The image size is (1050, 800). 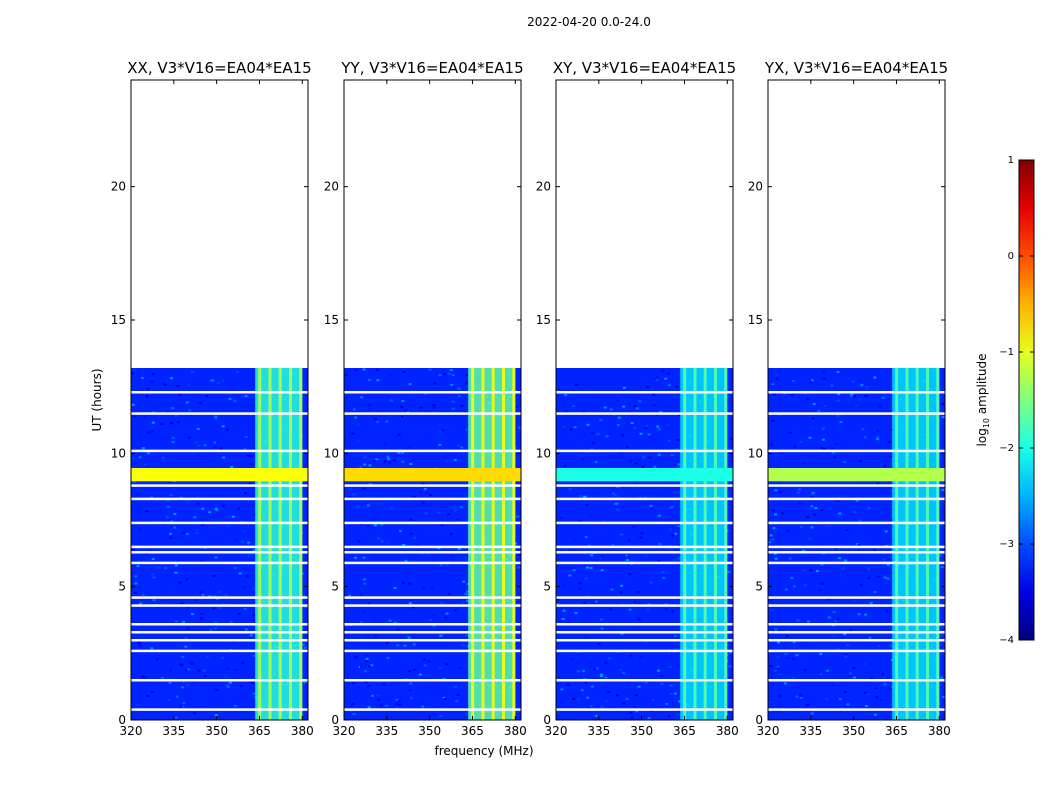 What do you see at coordinates (1006, 544) in the screenshot?
I see `colorbar-tick-label: −3` at bounding box center [1006, 544].